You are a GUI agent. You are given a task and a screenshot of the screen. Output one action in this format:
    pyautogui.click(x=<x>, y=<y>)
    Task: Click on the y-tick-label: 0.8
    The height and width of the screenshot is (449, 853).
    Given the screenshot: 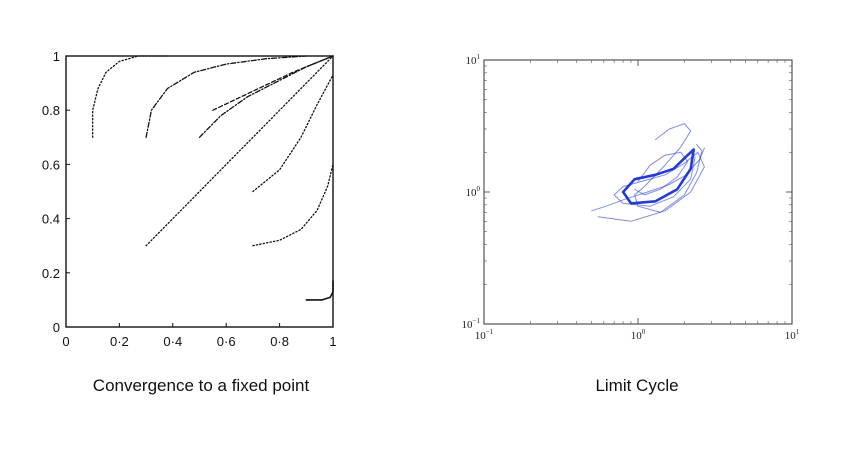 What is the action you would take?
    pyautogui.click(x=51, y=110)
    